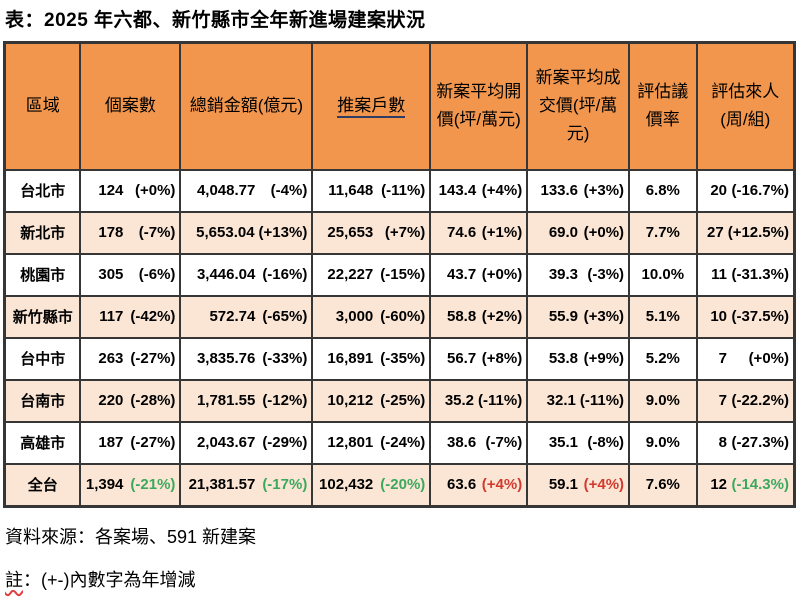 The image size is (800, 600). I want to click on value-cell: 53.8 (+9%), so click(578, 358).